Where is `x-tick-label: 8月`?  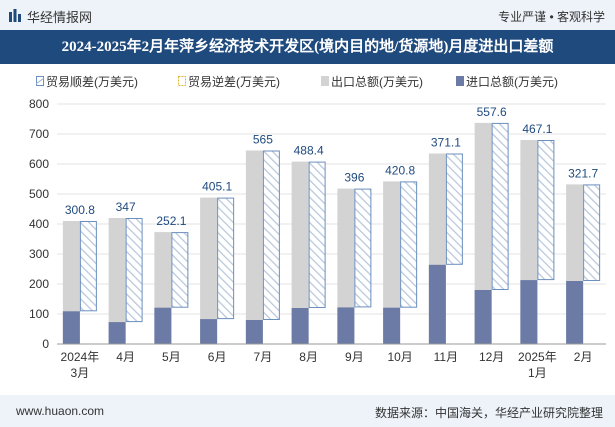 x-tick-label: 8月 is located at coordinates (308, 357).